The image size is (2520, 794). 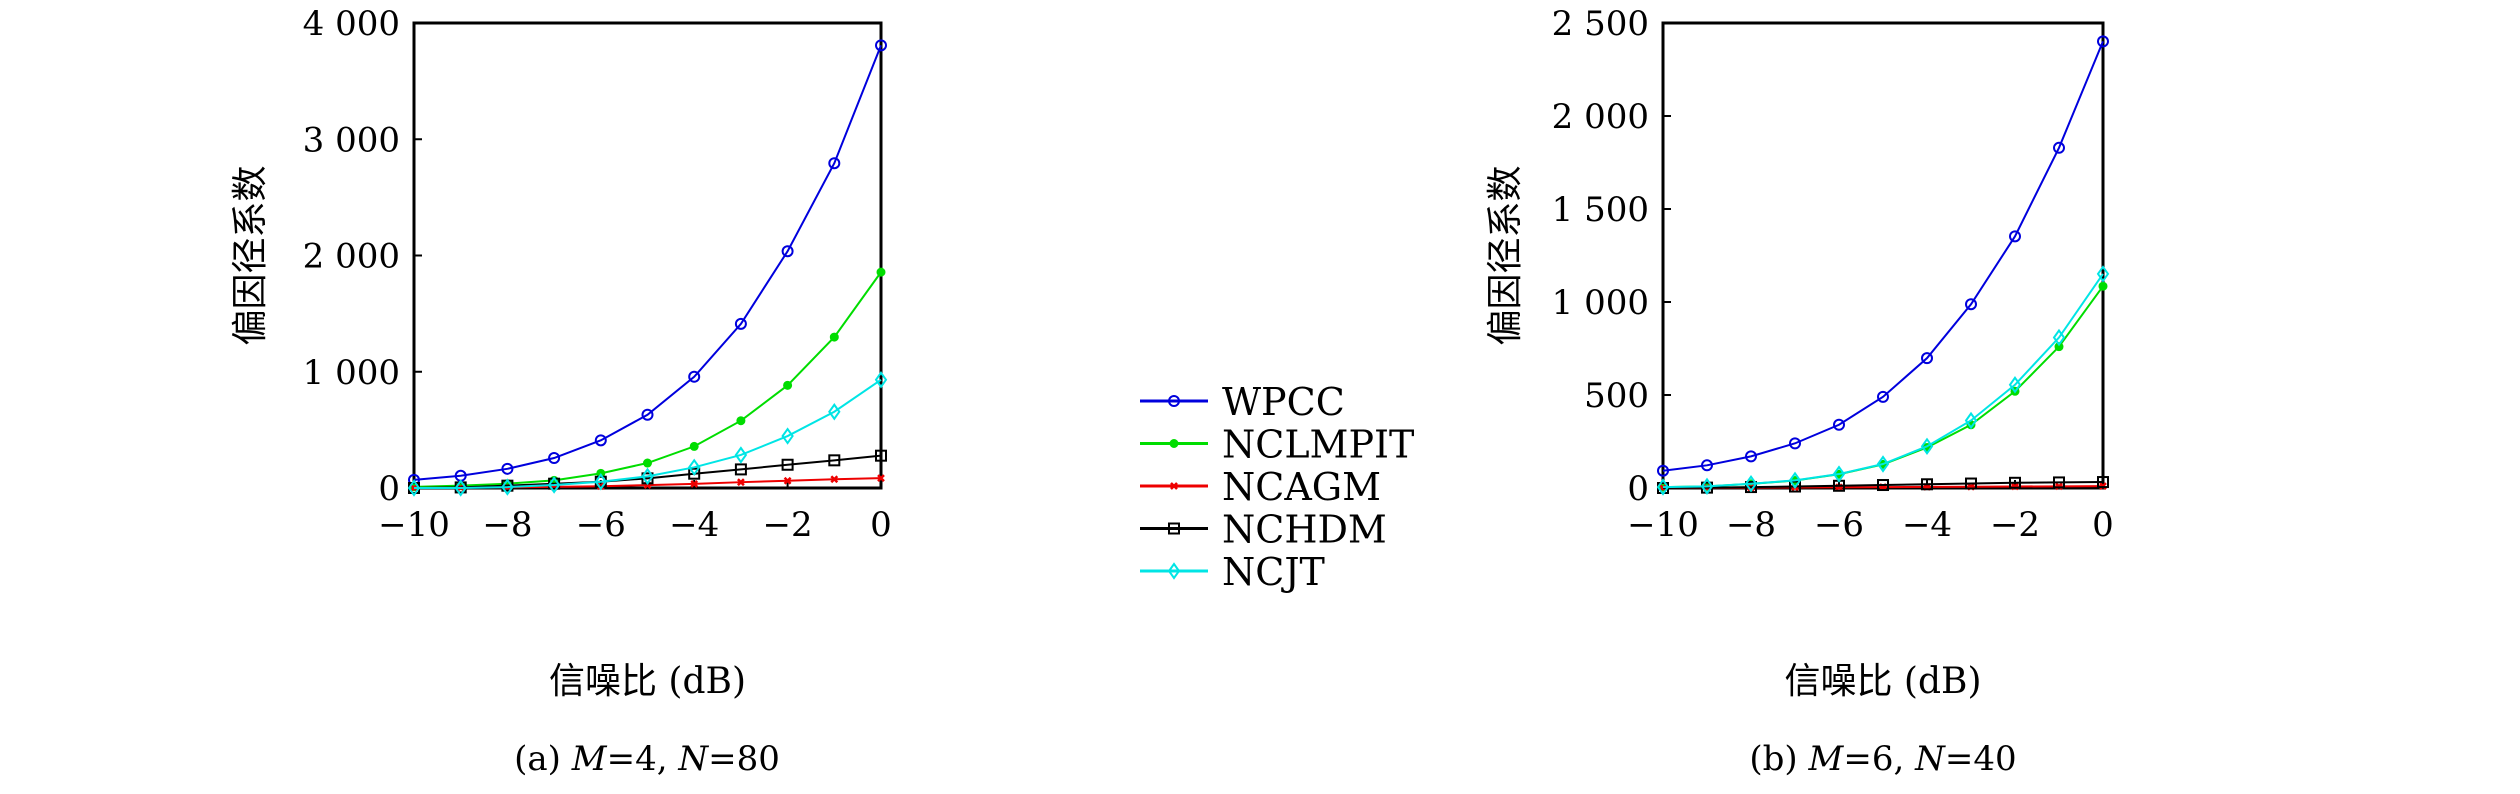 I want to click on legend-entry-nchdm: NCHDM, so click(x=1263, y=530).